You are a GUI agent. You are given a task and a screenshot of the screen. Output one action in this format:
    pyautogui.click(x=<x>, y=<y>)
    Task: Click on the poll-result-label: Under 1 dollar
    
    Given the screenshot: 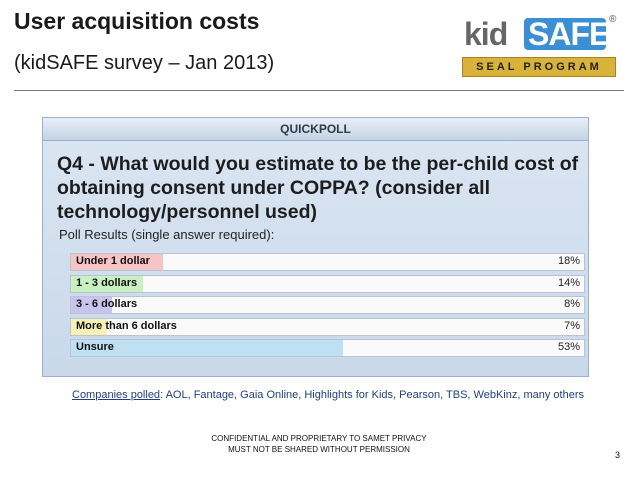 What is the action you would take?
    pyautogui.click(x=113, y=261)
    